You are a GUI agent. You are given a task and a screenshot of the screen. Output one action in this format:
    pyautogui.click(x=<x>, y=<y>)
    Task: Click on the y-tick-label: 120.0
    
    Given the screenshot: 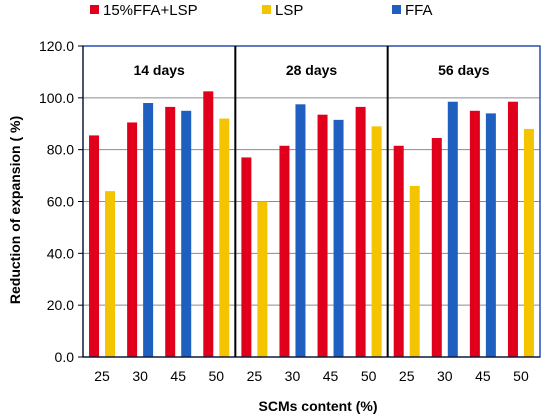 What is the action you would take?
    pyautogui.click(x=56, y=46)
    